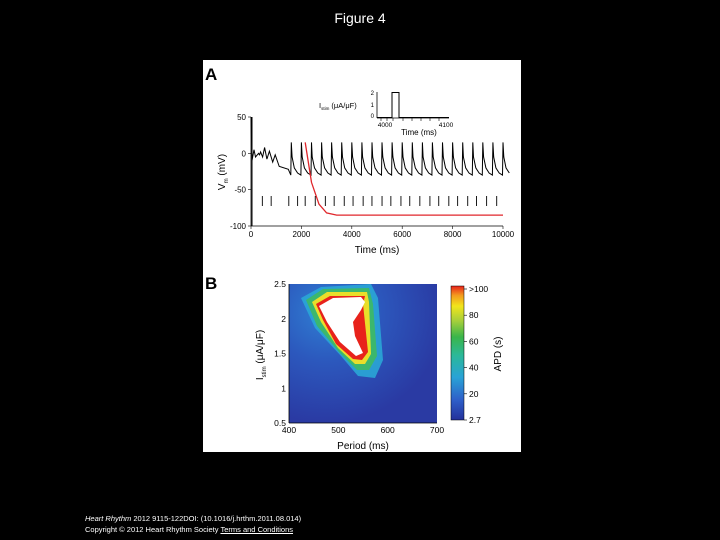 This screenshot has width=720, height=540. I want to click on a-xtick-label: 10000, so click(503, 234).